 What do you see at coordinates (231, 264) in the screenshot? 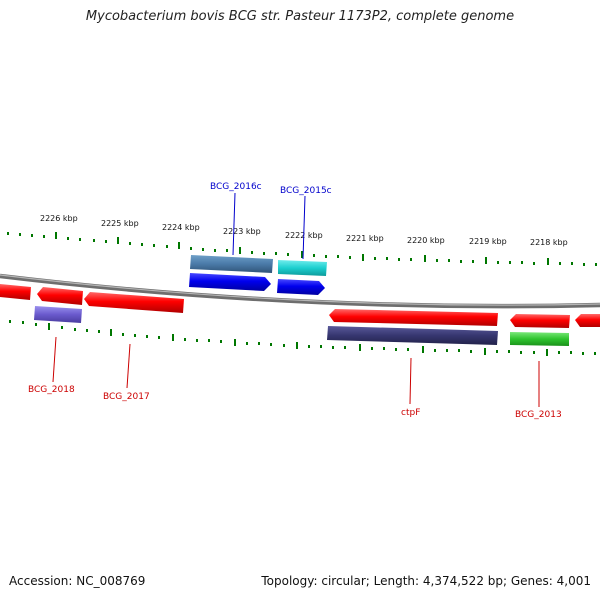
I see `gene-bcg-2016c-feature` at bounding box center [231, 264].